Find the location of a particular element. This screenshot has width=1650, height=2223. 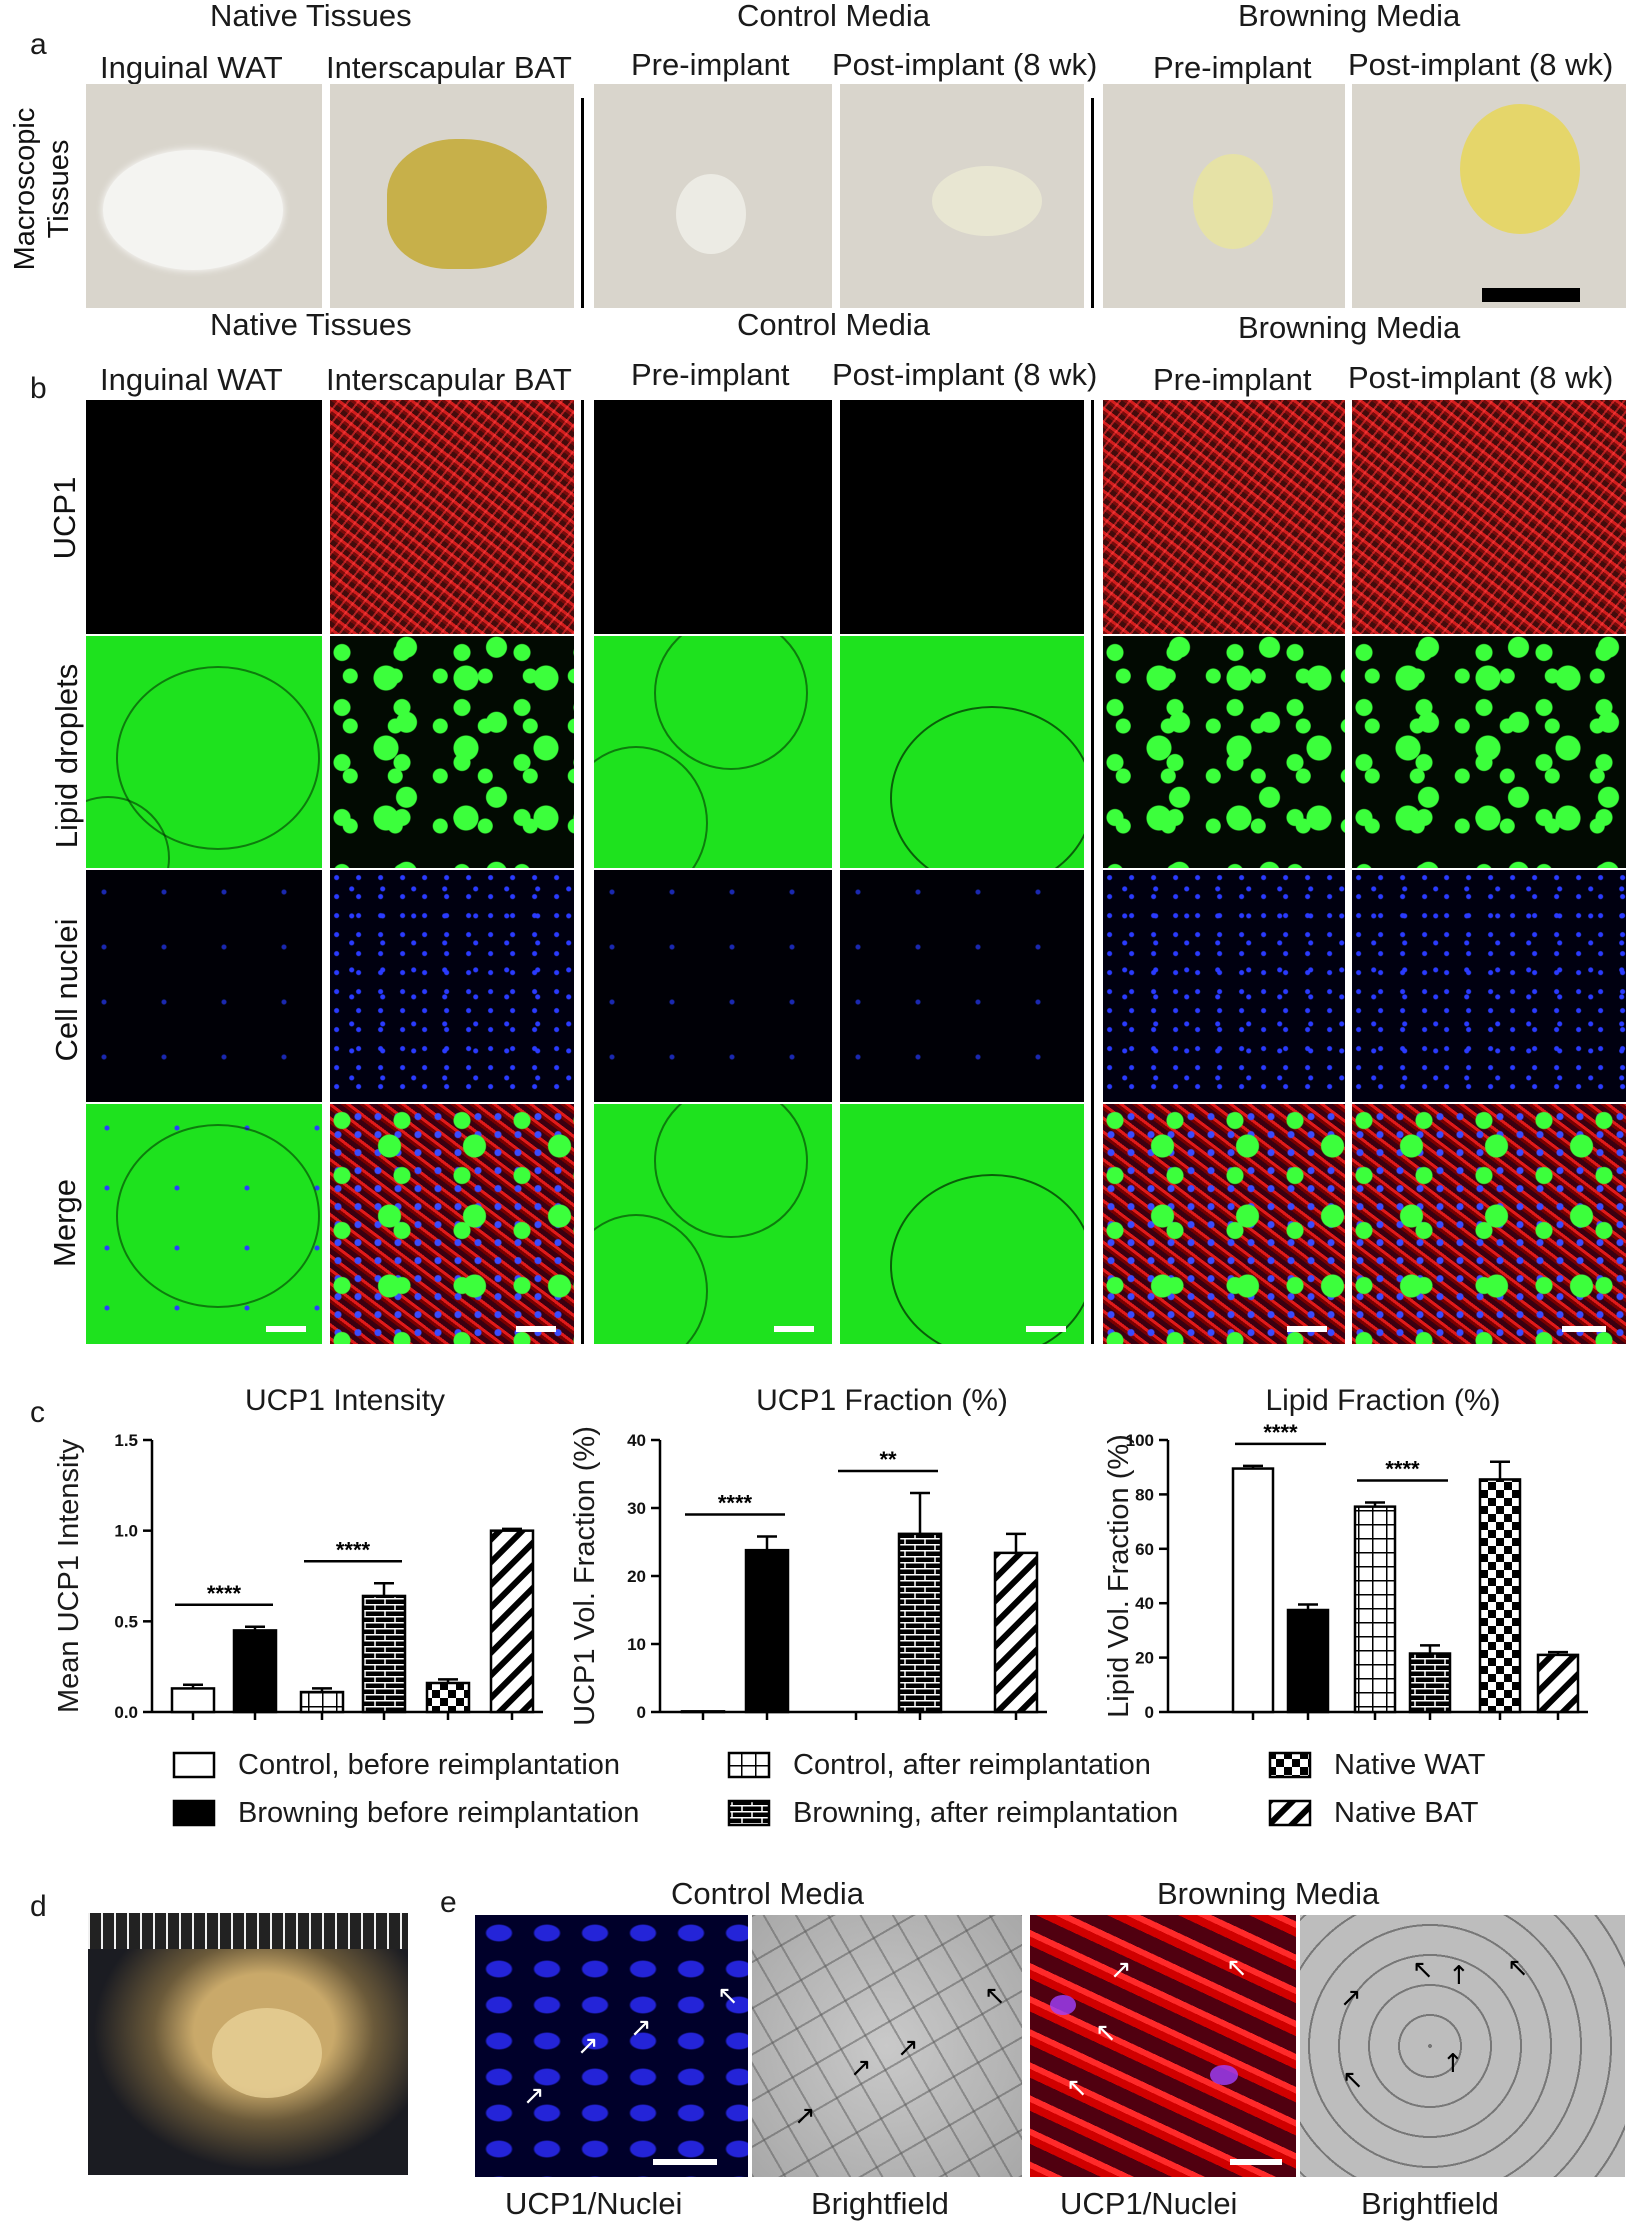

y-tick-label: 20 is located at coordinates (1144, 1658).